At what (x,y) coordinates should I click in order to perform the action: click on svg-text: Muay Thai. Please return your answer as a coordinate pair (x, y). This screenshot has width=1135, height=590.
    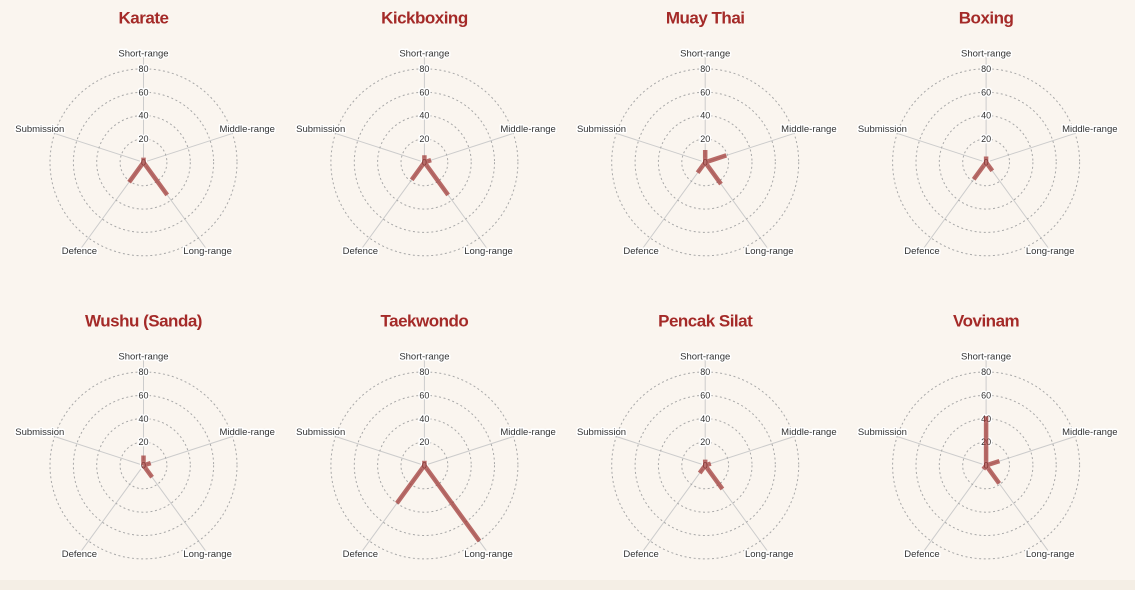
    Looking at the image, I should click on (705, 17).